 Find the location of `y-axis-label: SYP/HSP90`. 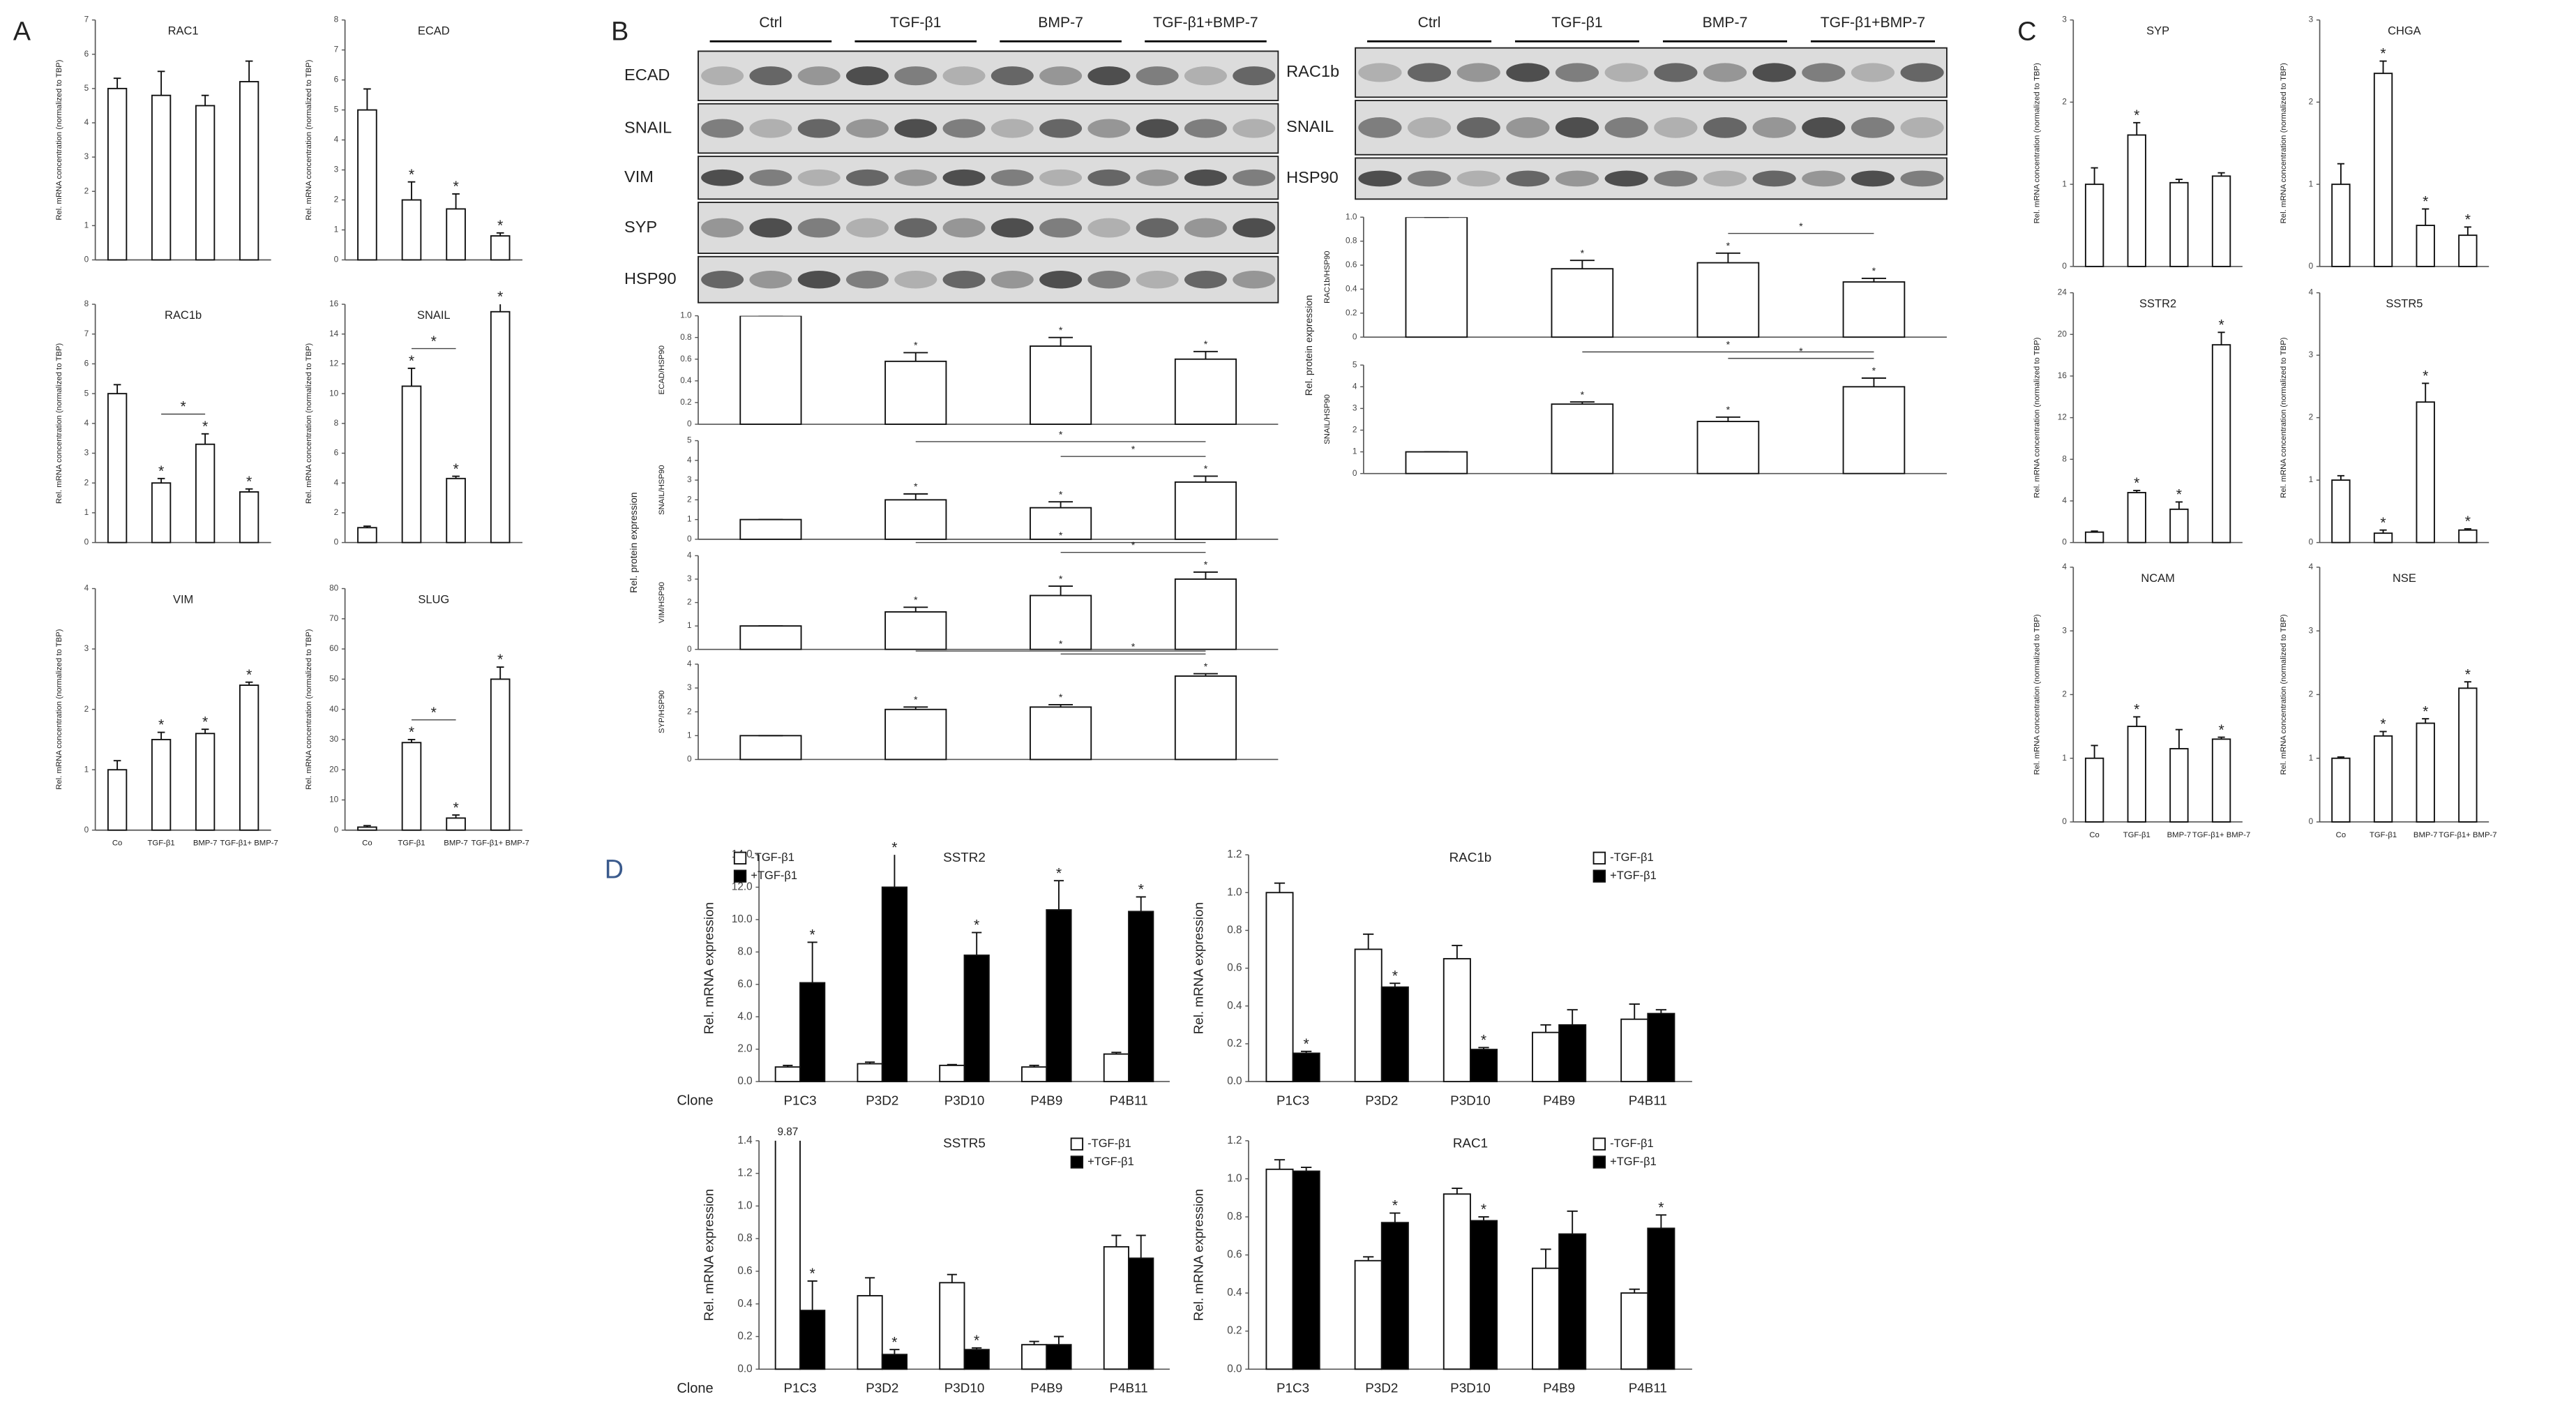

y-axis-label: SYP/HSP90 is located at coordinates (662, 711).